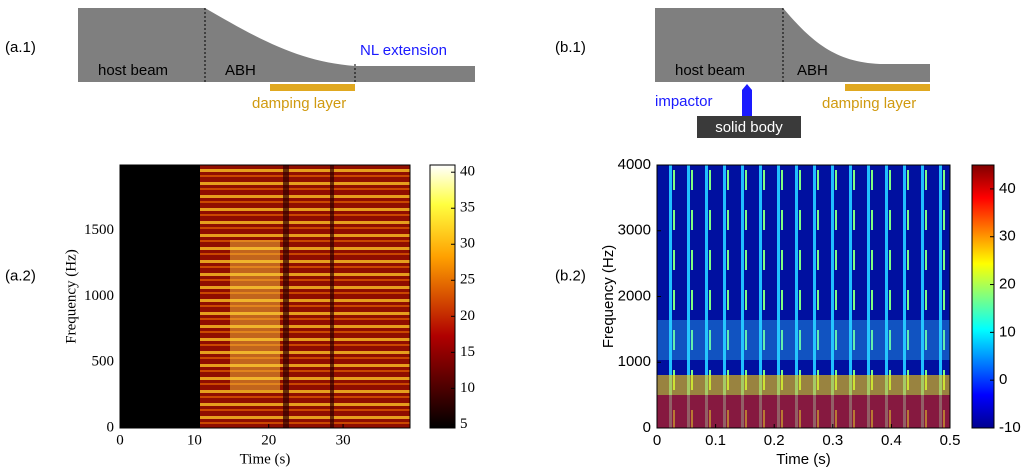 The width and height of the screenshot is (1023, 474). What do you see at coordinates (103, 362) in the screenshot?
I see `y-tick-label: 500` at bounding box center [103, 362].